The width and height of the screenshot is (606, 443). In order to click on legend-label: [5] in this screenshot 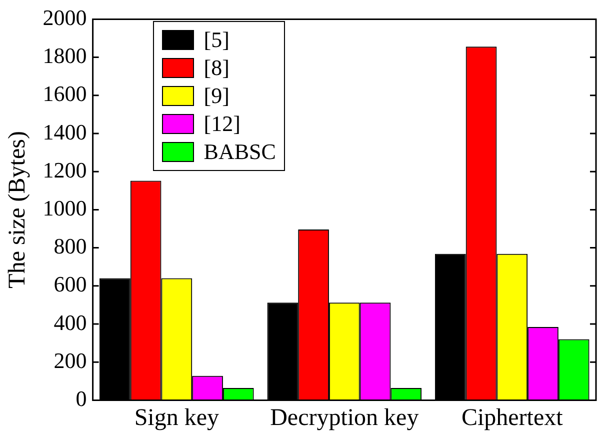, I will do `click(217, 40)`.